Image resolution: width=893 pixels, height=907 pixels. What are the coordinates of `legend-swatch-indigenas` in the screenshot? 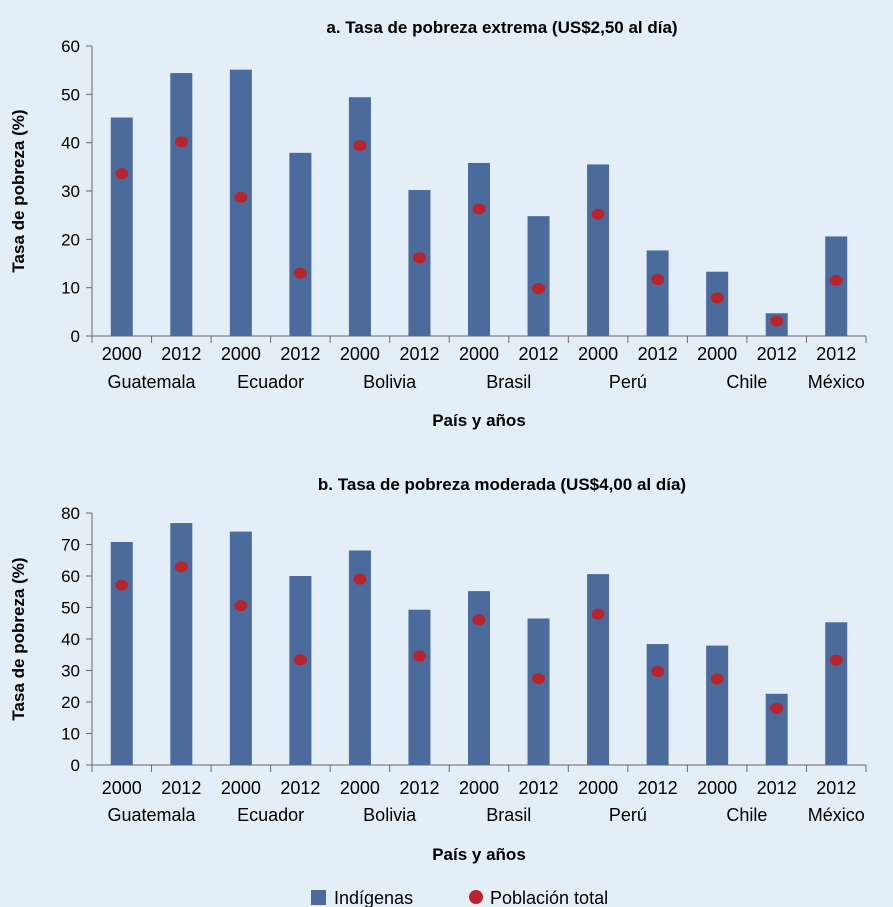 It's located at (318, 897).